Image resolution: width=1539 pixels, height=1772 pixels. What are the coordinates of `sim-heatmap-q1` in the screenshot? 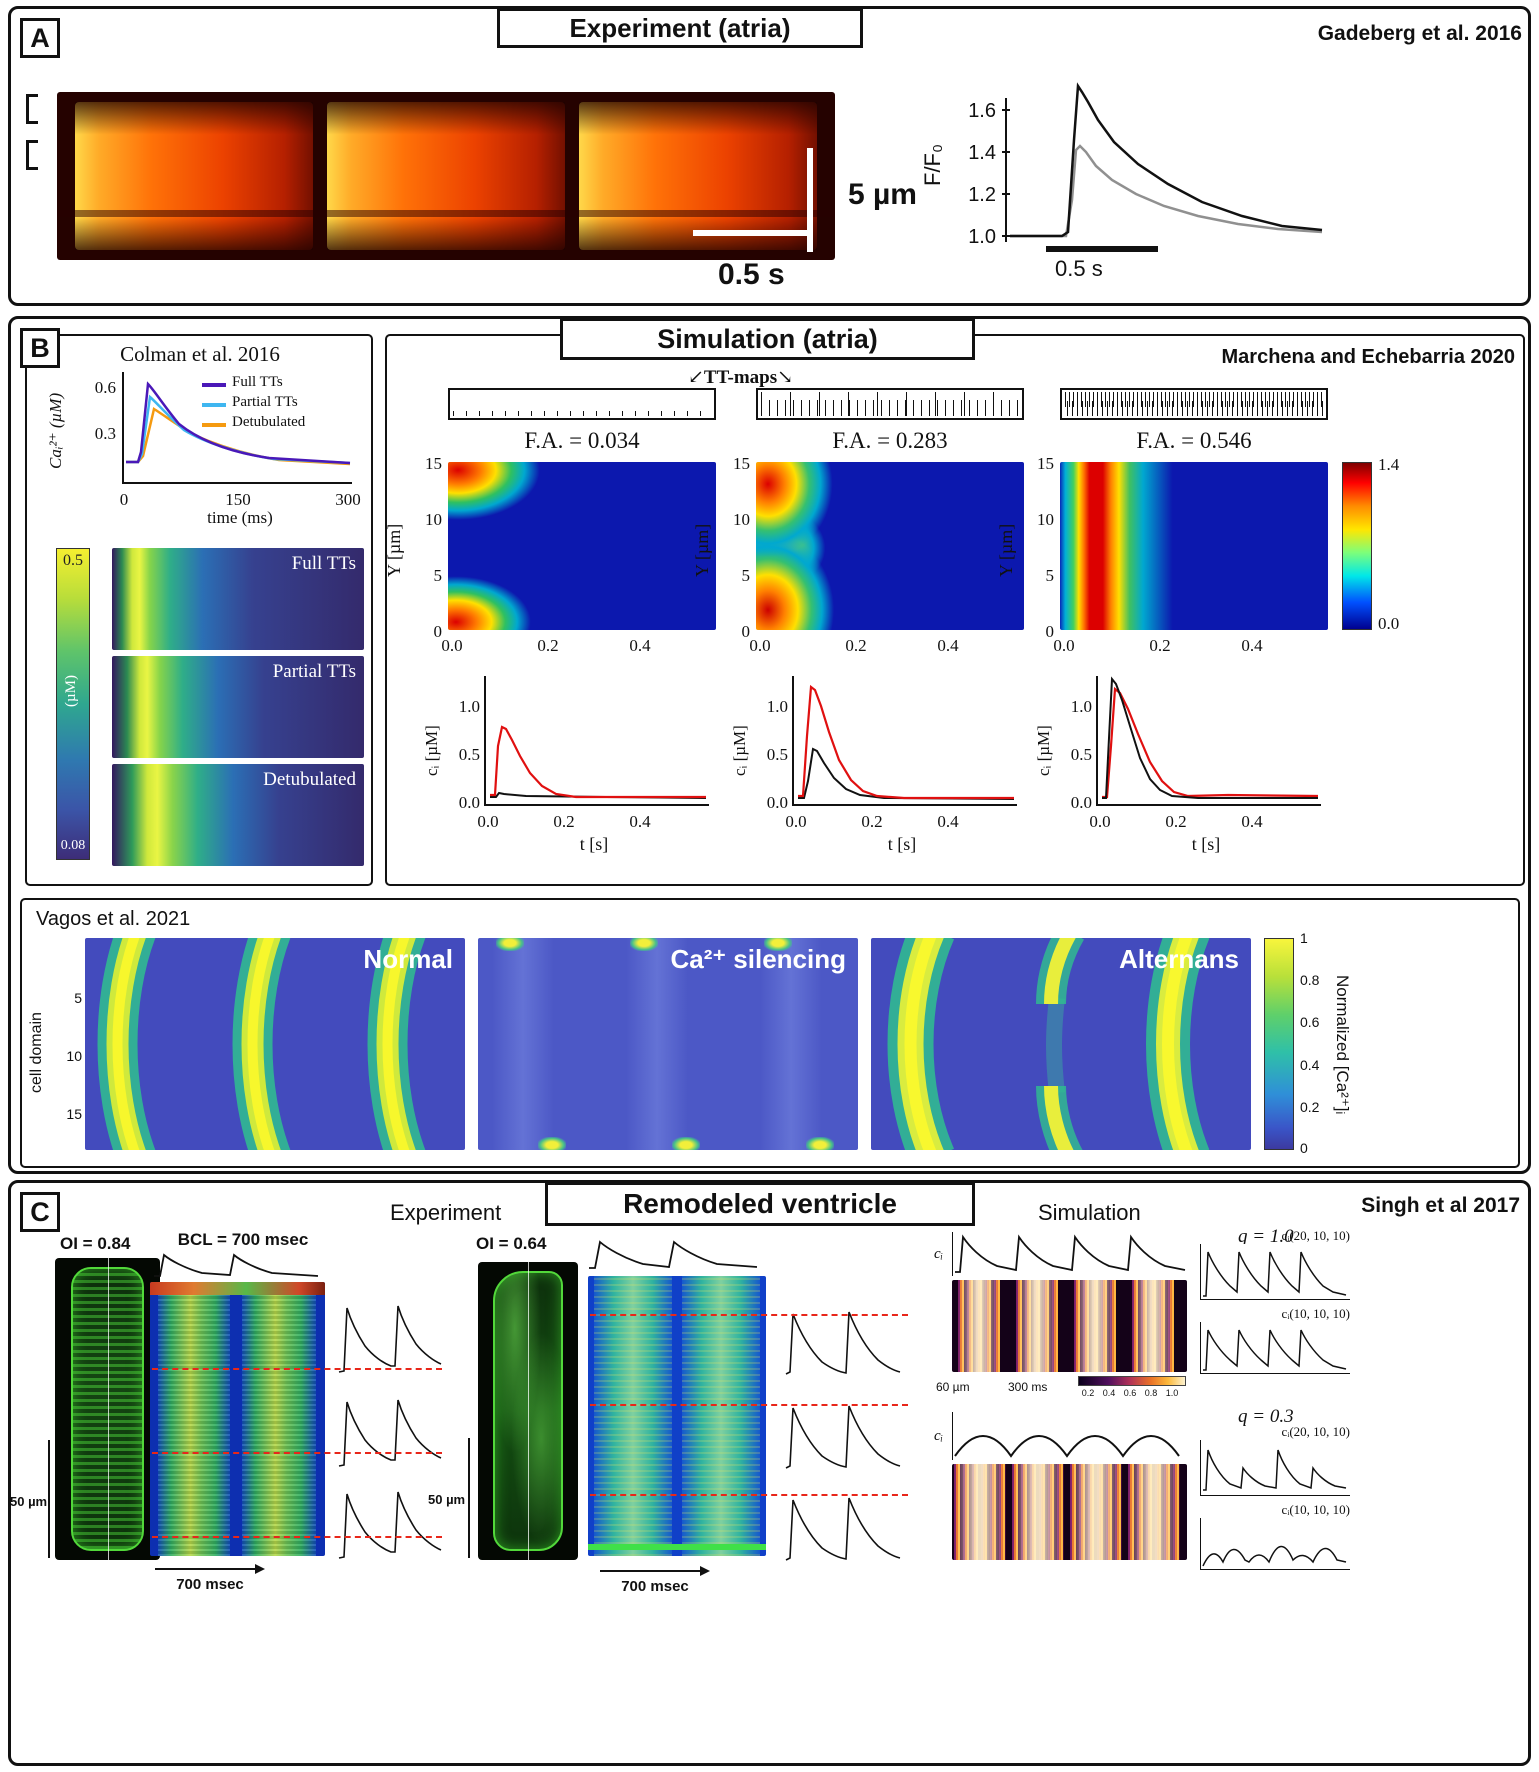 It's located at (1069, 1326).